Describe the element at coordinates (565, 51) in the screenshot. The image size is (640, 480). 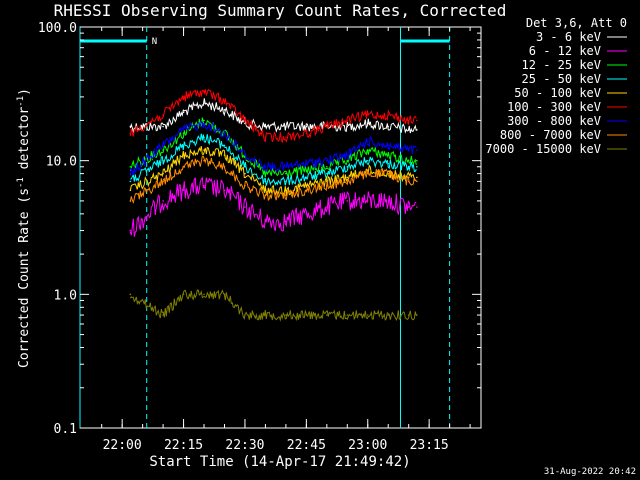
I see `legend-label: 6 - 12 keV` at that location.